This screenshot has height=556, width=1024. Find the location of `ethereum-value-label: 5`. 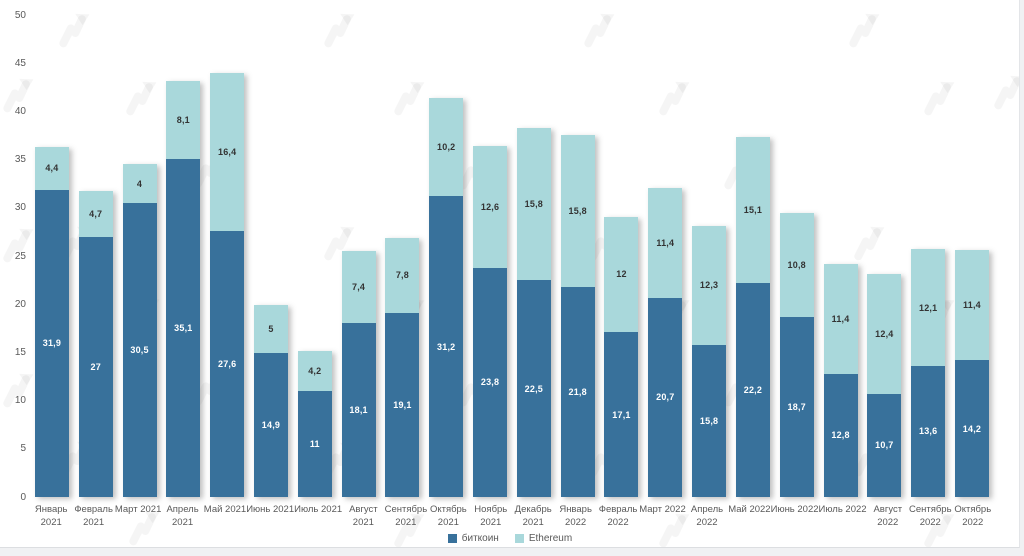

ethereum-value-label: 5 is located at coordinates (271, 329).